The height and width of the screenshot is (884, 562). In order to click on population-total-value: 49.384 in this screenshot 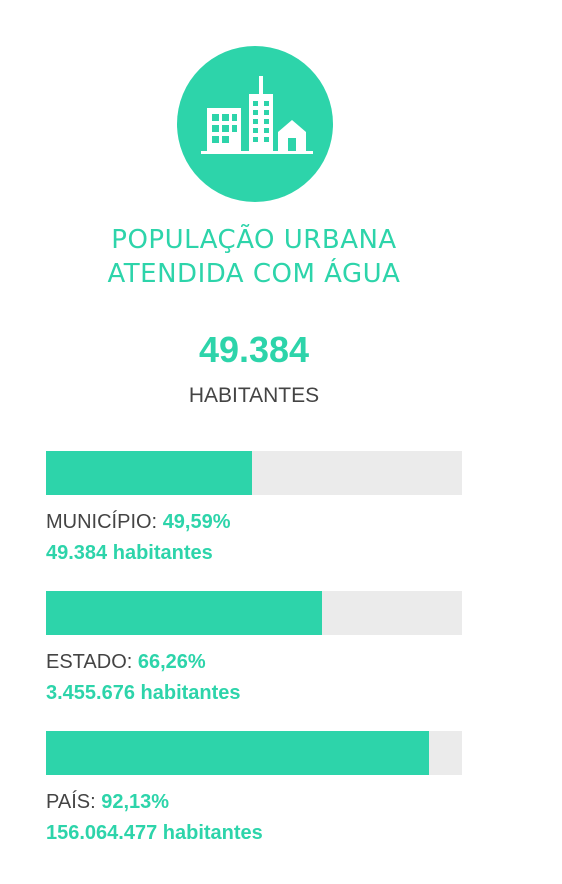, I will do `click(254, 349)`.